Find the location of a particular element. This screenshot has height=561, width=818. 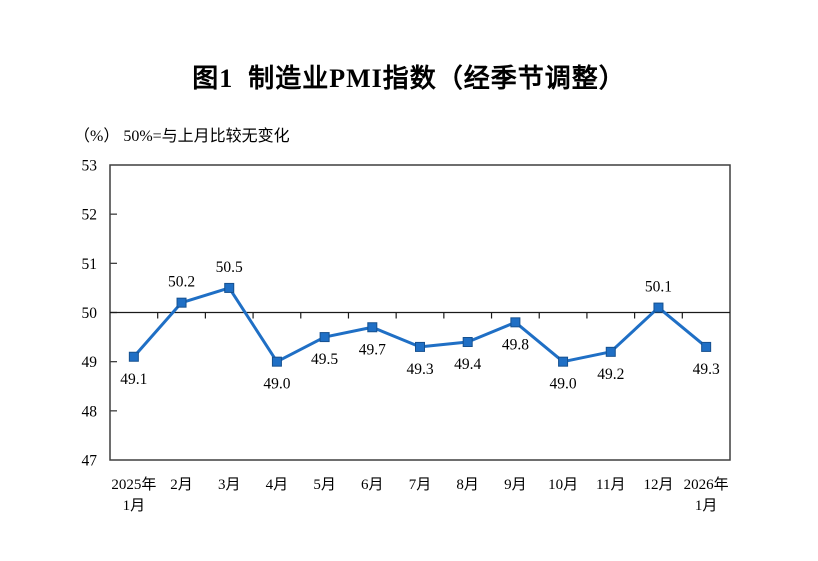

x-tick-label: 5月 is located at coordinates (324, 485).